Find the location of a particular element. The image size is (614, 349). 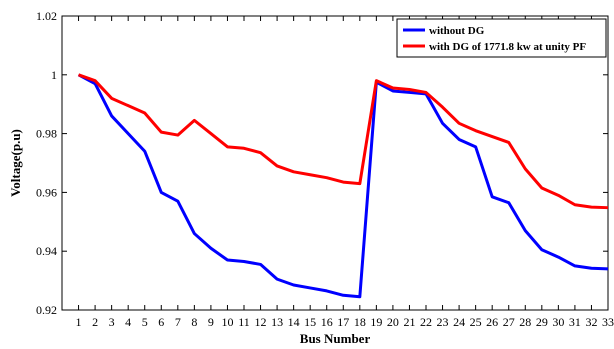

x-tick-label: 26 is located at coordinates (492, 322).